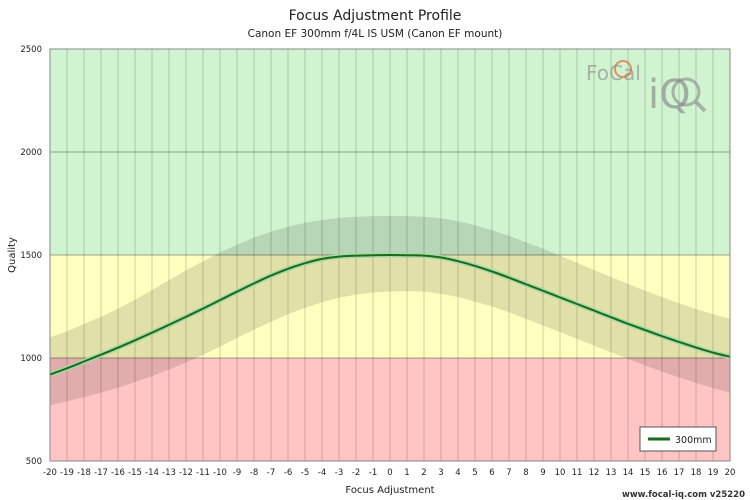 The width and height of the screenshot is (750, 500). What do you see at coordinates (577, 473) in the screenshot?
I see `x-tick-label: 11` at bounding box center [577, 473].